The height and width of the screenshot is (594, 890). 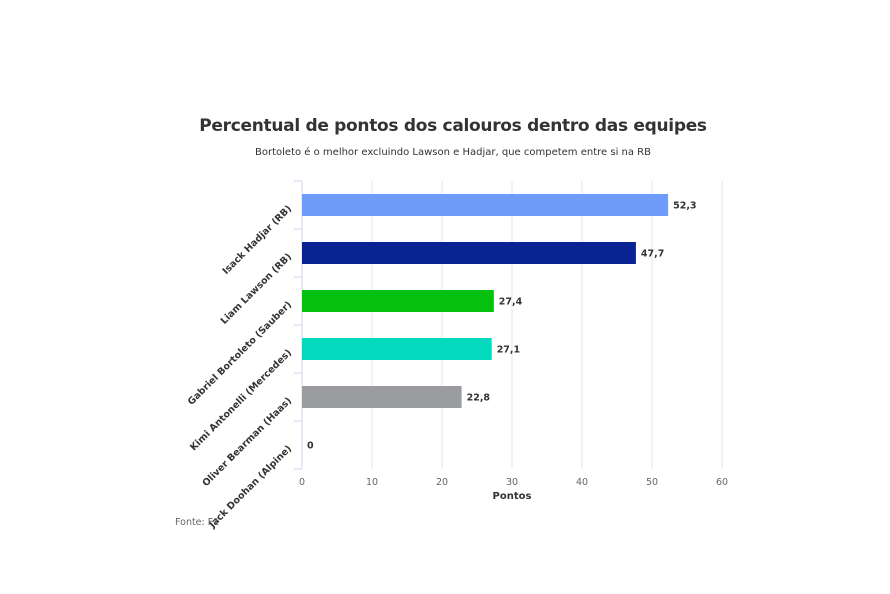 What do you see at coordinates (512, 482) in the screenshot?
I see `x-tick-label: 30` at bounding box center [512, 482].